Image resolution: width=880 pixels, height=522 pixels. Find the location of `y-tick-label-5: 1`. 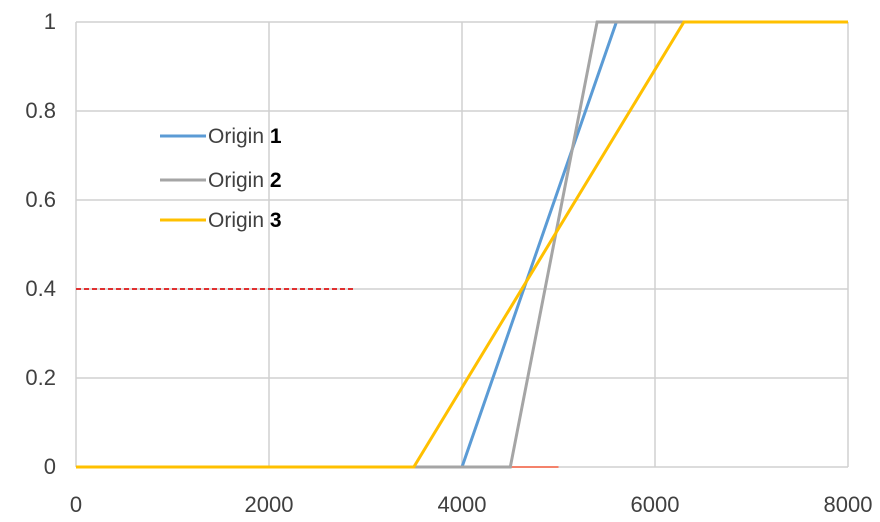

y-tick-label-5: 1 is located at coordinates (50, 21).